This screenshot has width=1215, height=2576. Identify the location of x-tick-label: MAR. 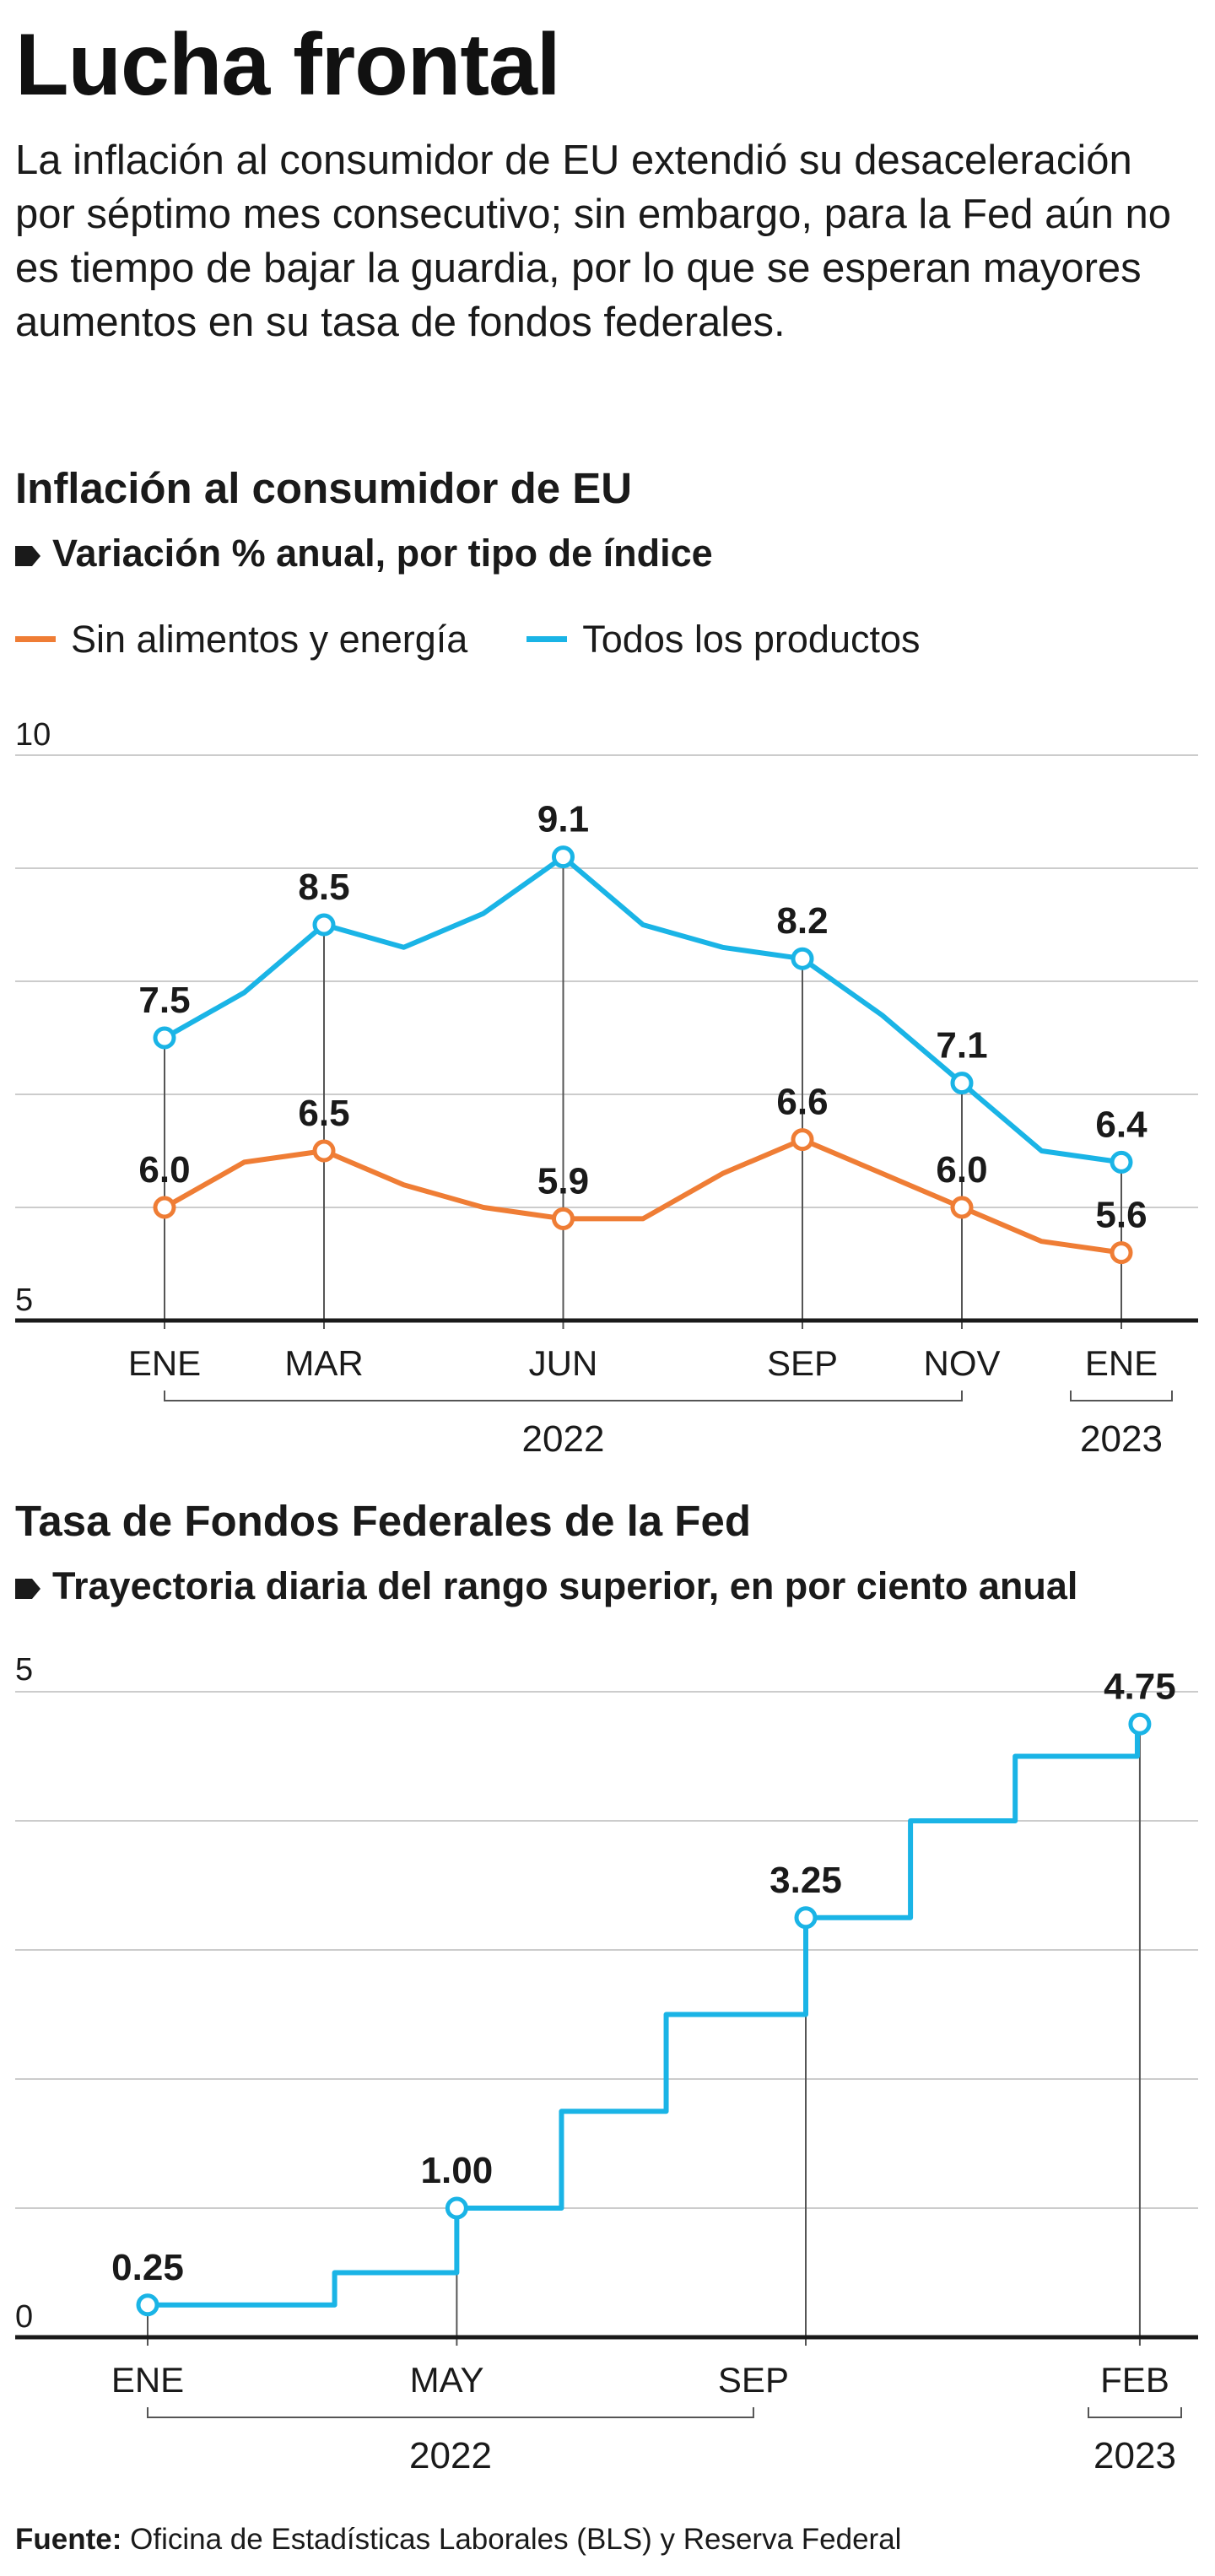
(323, 1363).